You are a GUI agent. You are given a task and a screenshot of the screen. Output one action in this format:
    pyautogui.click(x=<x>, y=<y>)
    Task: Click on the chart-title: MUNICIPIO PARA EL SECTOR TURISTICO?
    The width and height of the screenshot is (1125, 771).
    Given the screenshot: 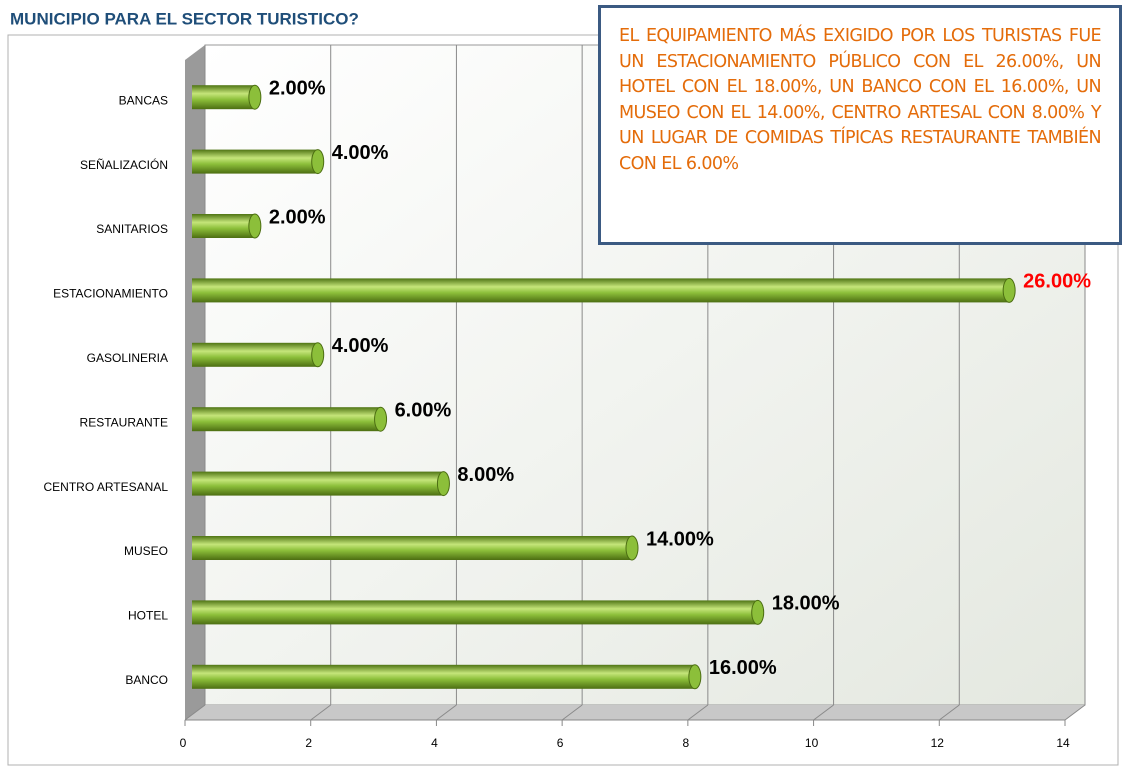 What is the action you would take?
    pyautogui.click(x=184, y=18)
    